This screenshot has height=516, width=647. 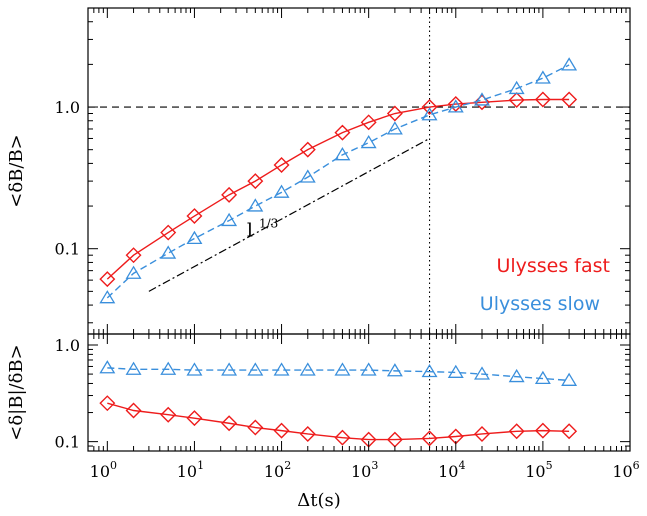 What do you see at coordinates (268, 223) in the screenshot?
I see `power-law-guide-label-exponent: 1/3` at bounding box center [268, 223].